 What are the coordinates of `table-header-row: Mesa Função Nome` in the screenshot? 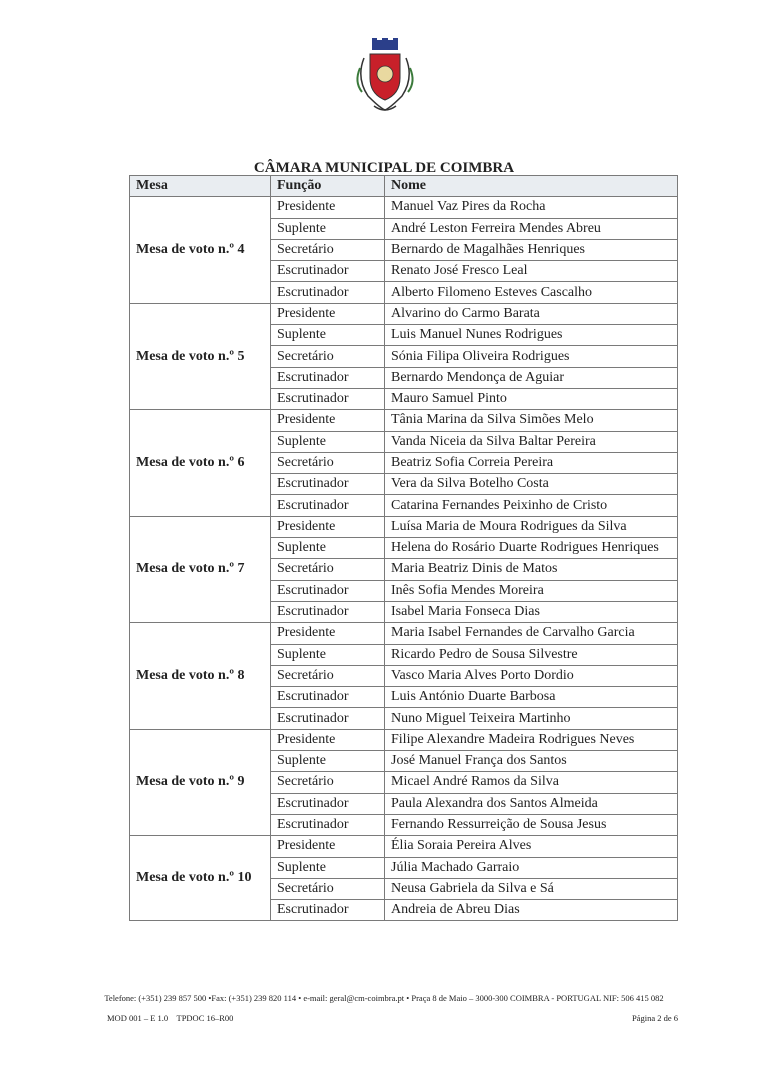 It's located at (403, 186).